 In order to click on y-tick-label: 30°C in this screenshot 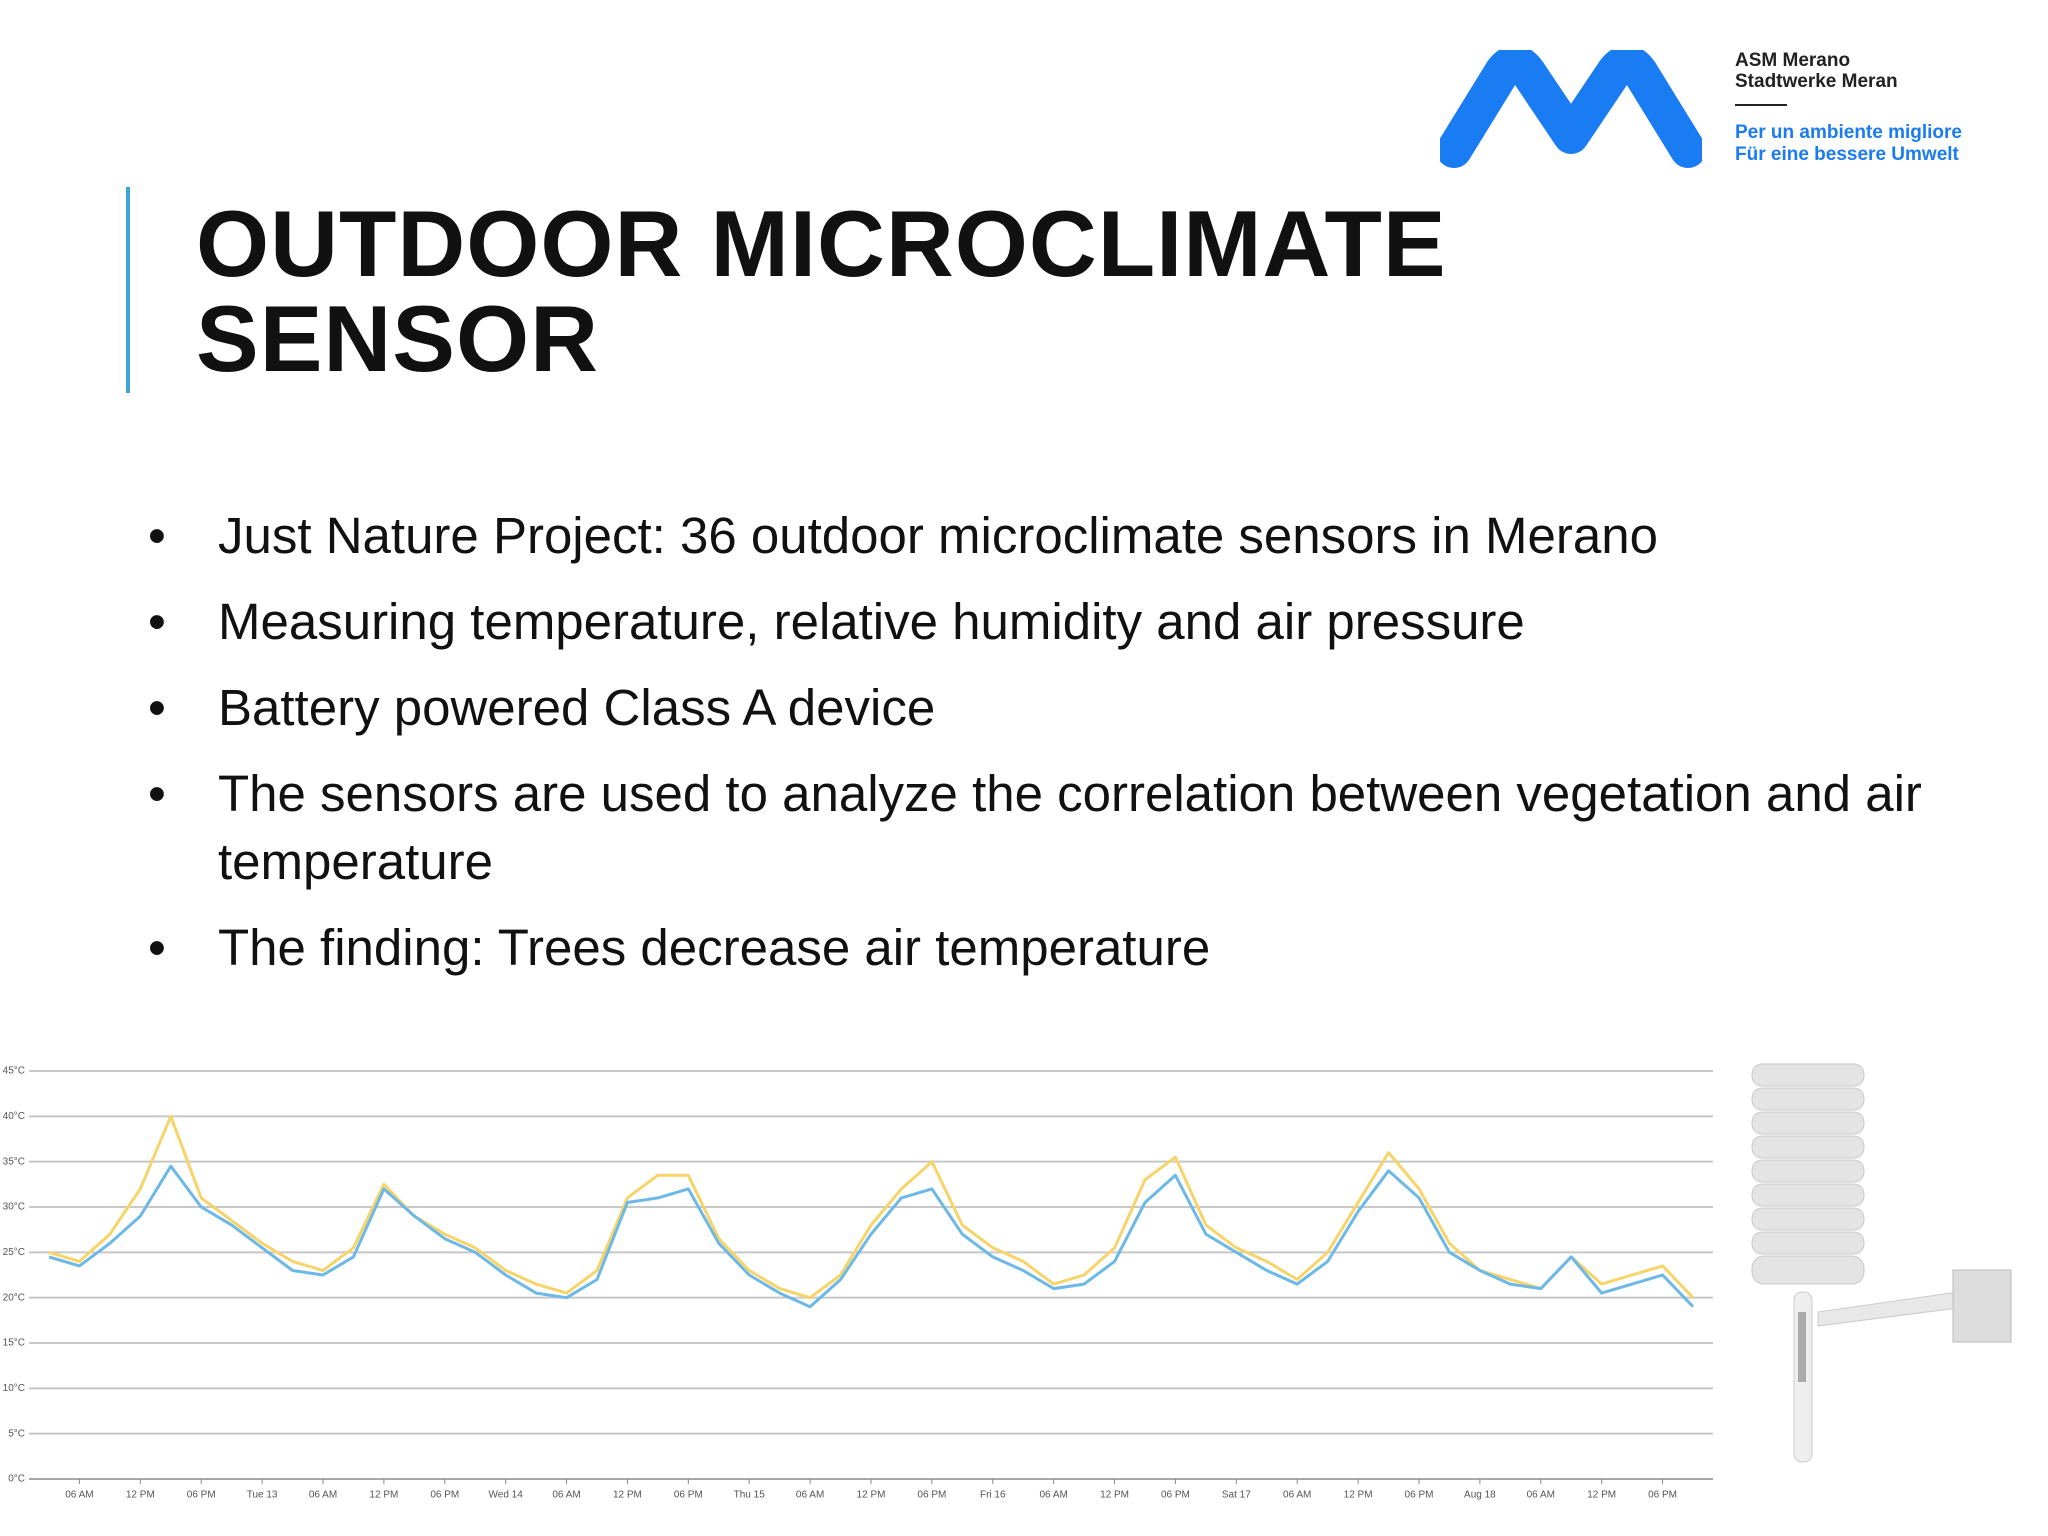, I will do `click(14, 1207)`.